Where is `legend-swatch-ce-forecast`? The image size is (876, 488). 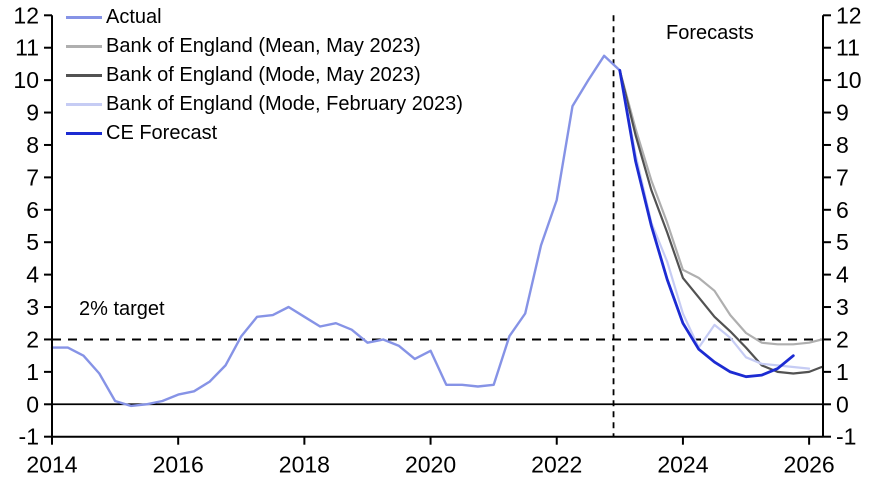
legend-swatch-ce-forecast is located at coordinates (84, 133).